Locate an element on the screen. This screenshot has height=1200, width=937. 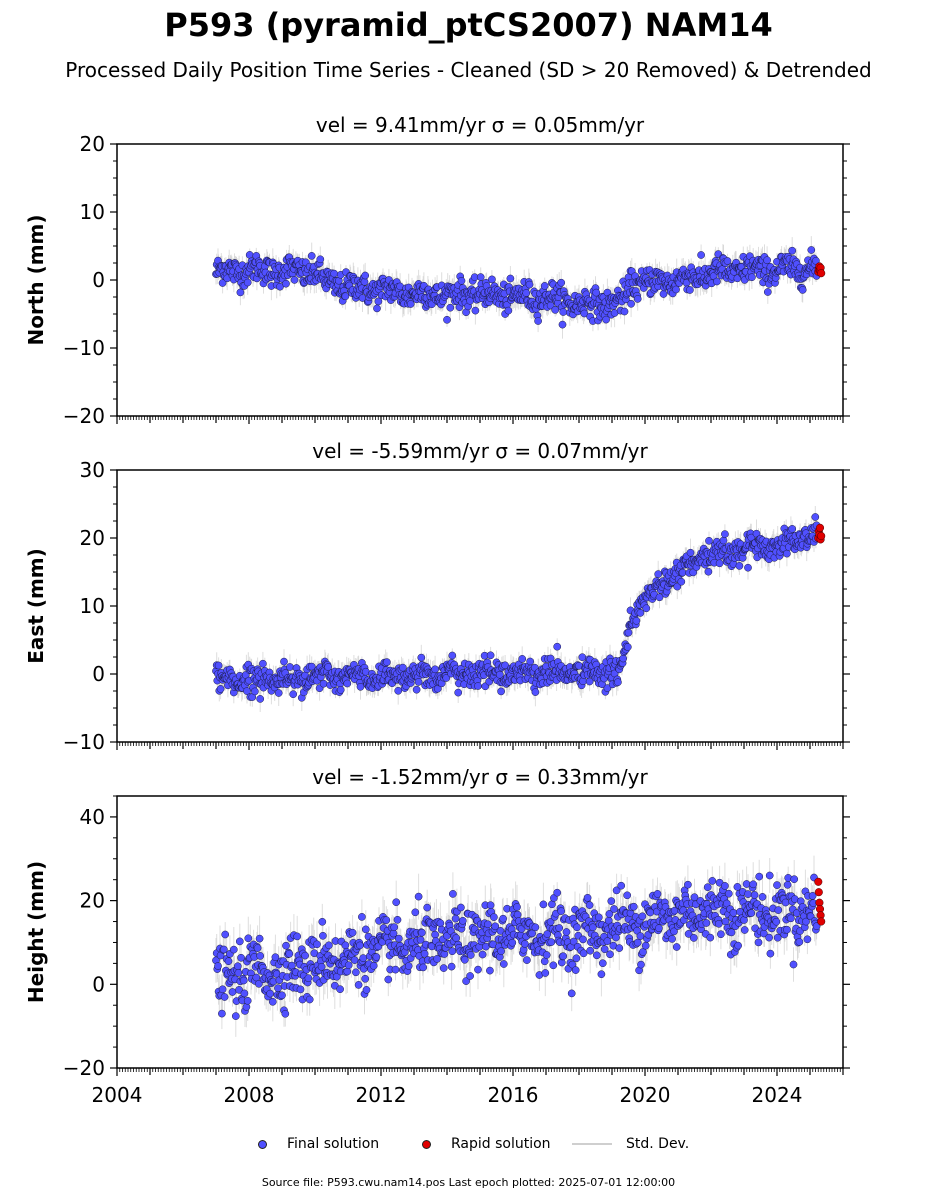
east-data-points is located at coordinates (519, 609).